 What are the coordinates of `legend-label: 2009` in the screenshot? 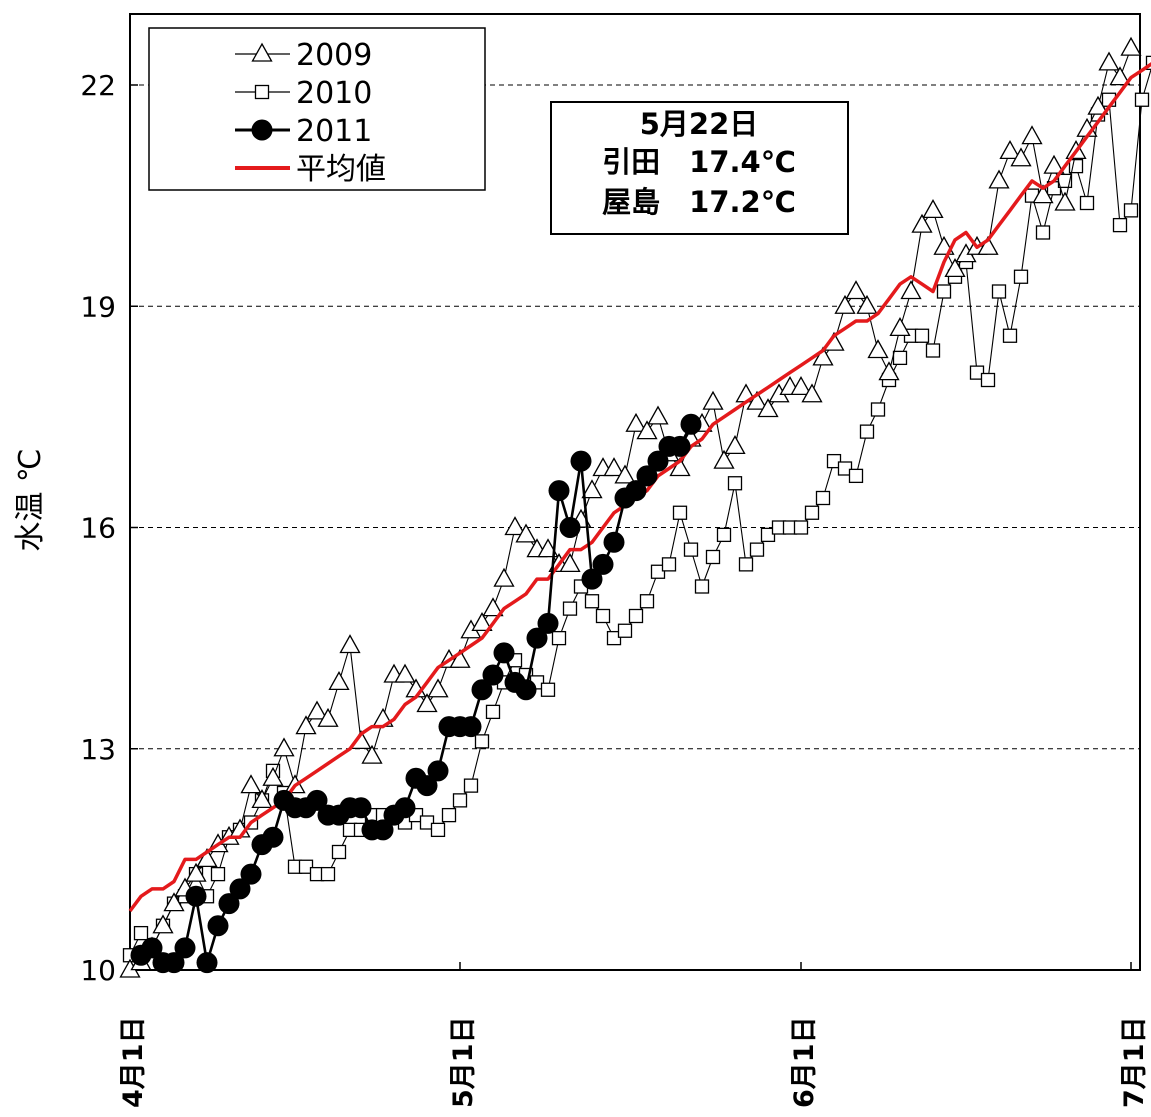 It's located at (334, 55).